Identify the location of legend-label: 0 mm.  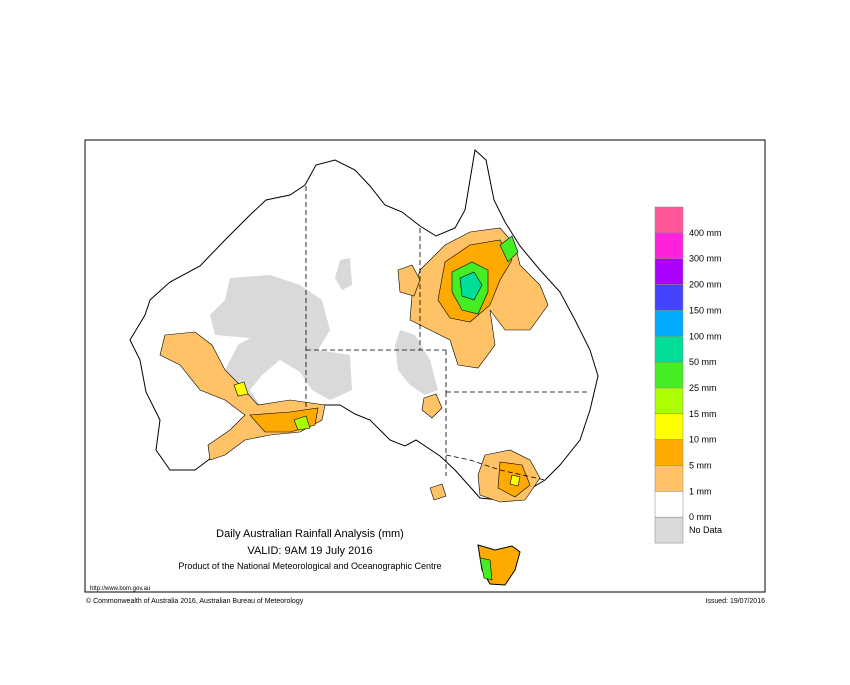
(700, 517).